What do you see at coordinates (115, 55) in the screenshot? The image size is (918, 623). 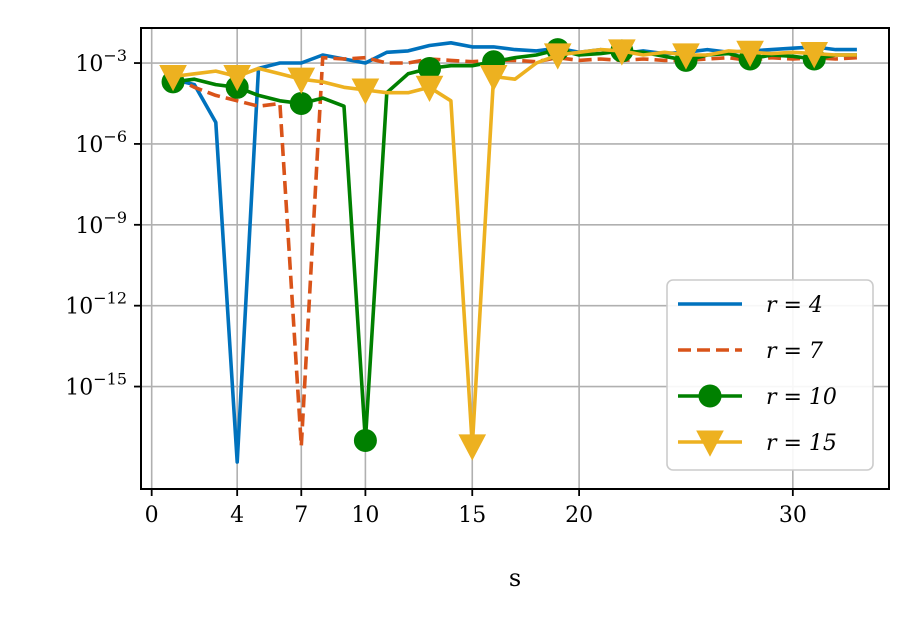 I see `y-tick-exponent: −3` at bounding box center [115, 55].